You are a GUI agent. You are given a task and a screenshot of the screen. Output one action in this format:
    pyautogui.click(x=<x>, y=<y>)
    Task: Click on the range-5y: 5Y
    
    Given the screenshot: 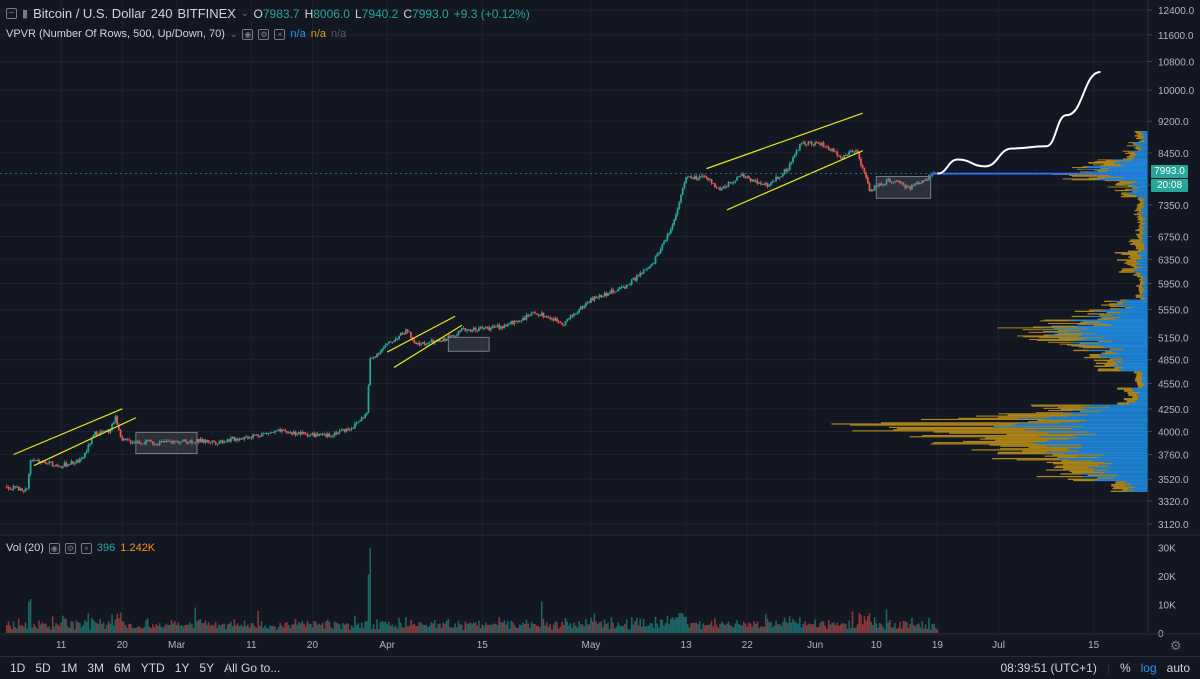 What is the action you would take?
    pyautogui.click(x=207, y=668)
    